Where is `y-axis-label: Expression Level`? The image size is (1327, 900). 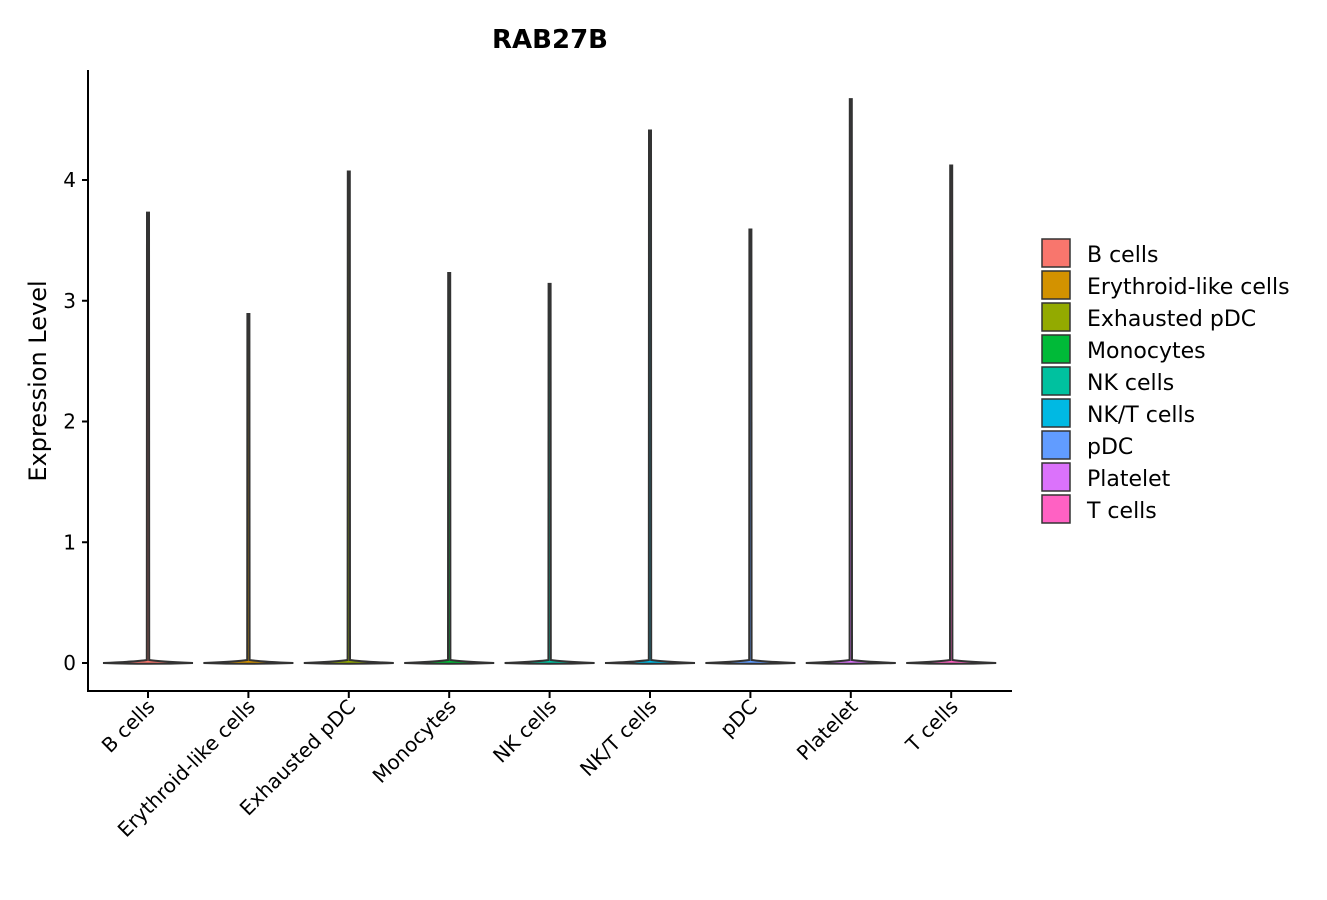 y-axis-label: Expression Level is located at coordinates (38, 380).